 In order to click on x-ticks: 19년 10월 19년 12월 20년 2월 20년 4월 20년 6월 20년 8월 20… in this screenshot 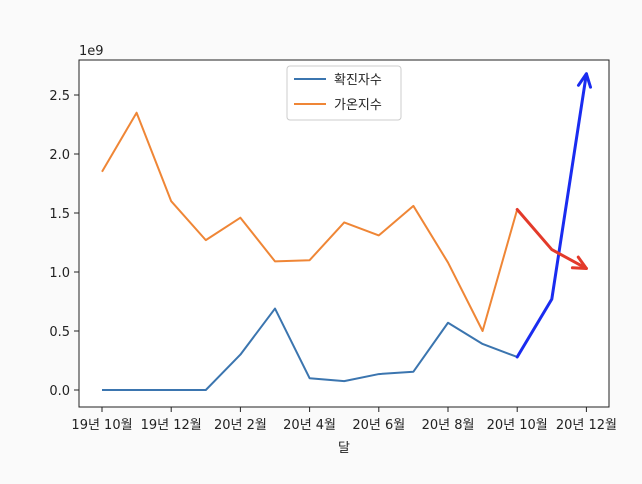, I will do `click(344, 420)`.